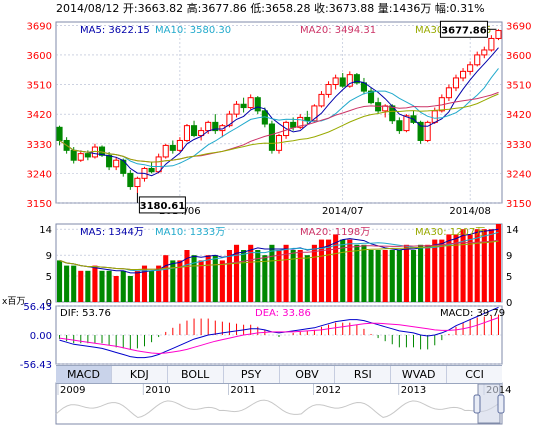 This screenshot has height=426, width=533. What do you see at coordinates (39, 115) in the screenshot?
I see `price-tick-left: 3420` at bounding box center [39, 115].